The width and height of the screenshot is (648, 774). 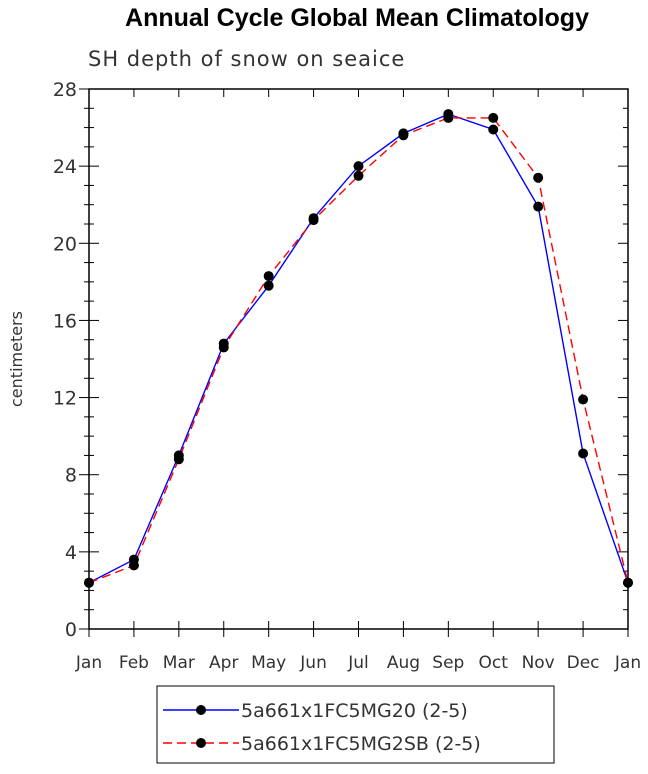 What do you see at coordinates (223, 663) in the screenshot?
I see `x-tick-label: Apr` at bounding box center [223, 663].